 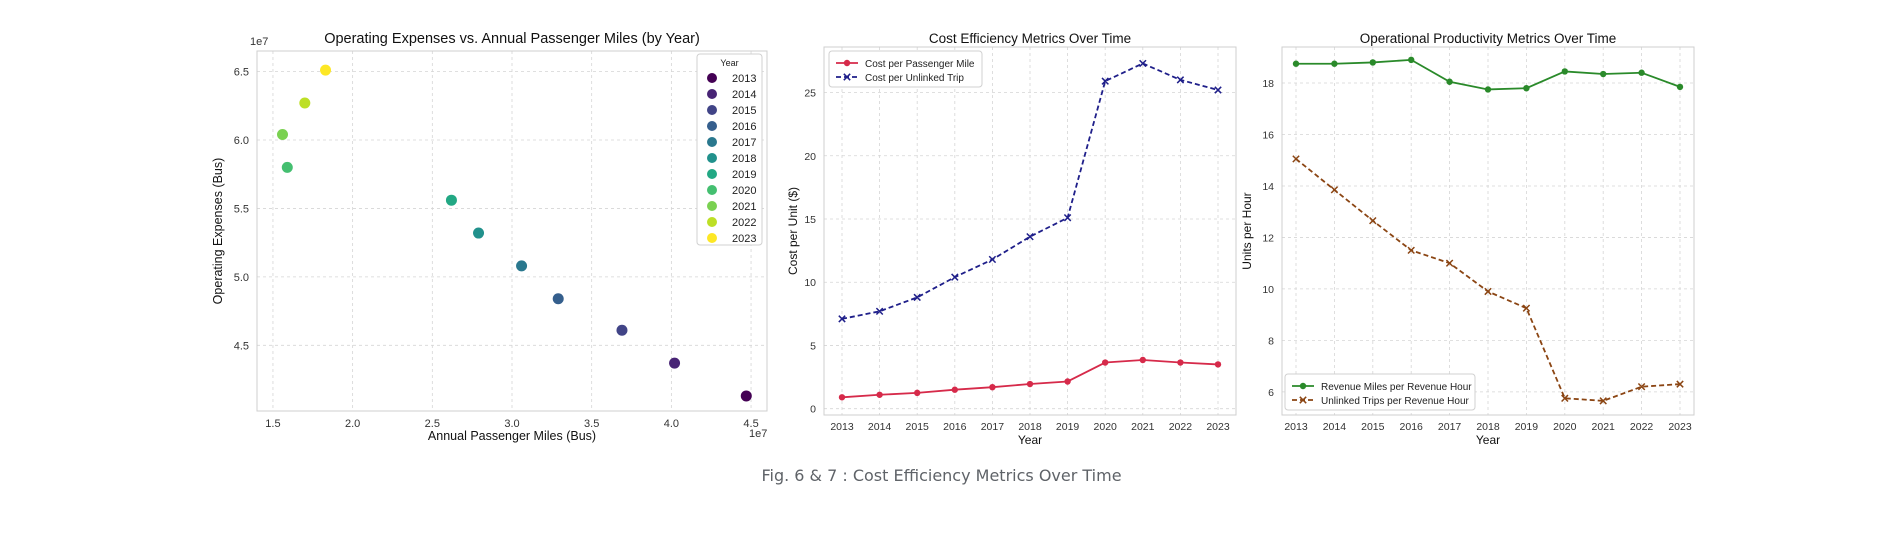 I want to click on scatter-point-2022, so click(x=305, y=103).